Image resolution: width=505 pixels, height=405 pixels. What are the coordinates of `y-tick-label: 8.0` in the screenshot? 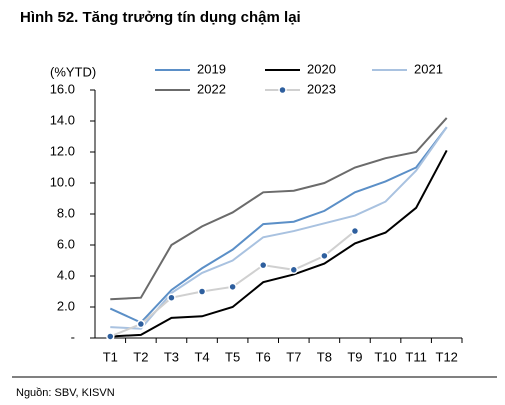 It's located at (66, 212).